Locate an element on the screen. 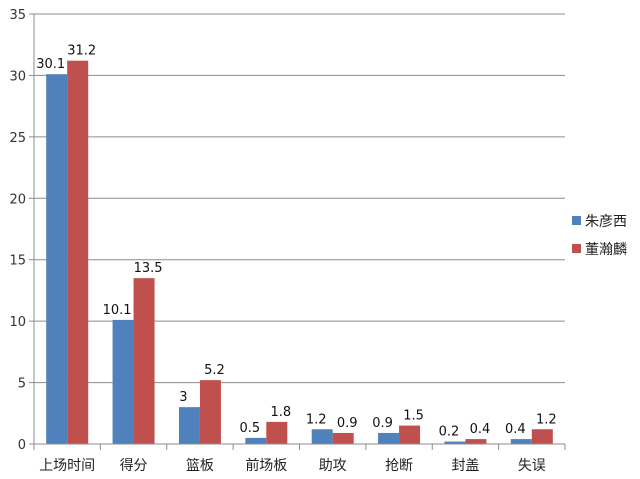 This screenshot has height=479, width=640. x-category-label: 抢断 is located at coordinates (399, 465).